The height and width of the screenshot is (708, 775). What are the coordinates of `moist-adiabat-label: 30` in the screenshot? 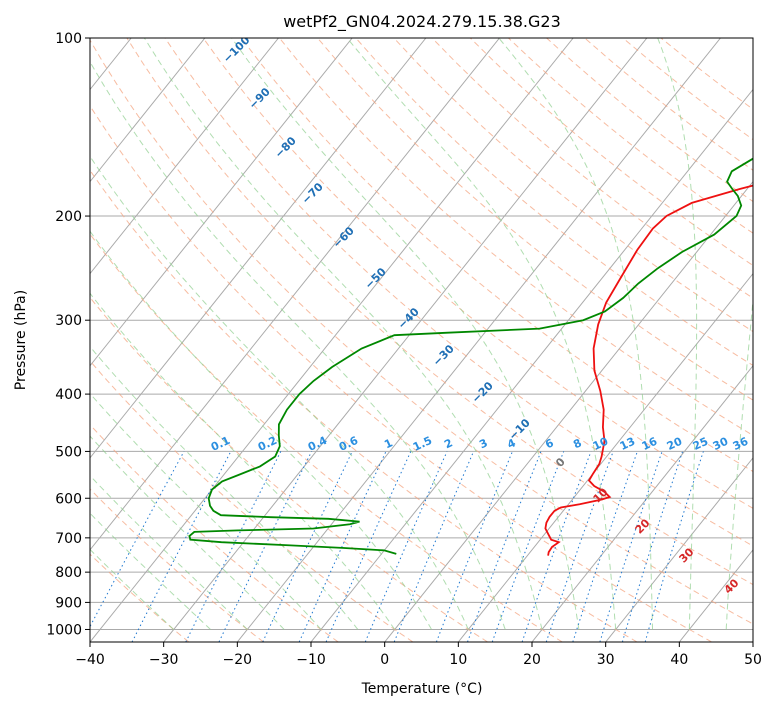 It's located at (687, 555).